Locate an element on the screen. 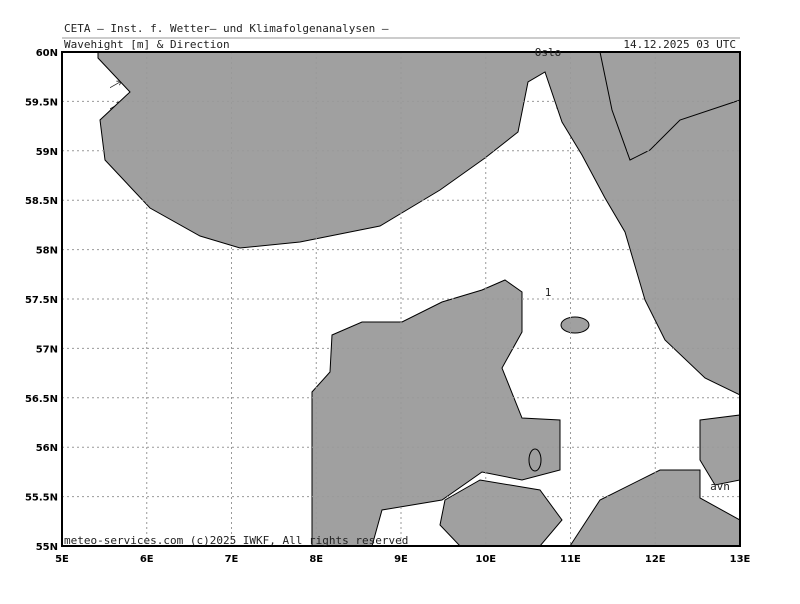 This screenshot has width=800, height=604. lon-label: 10E is located at coordinates (485, 559).